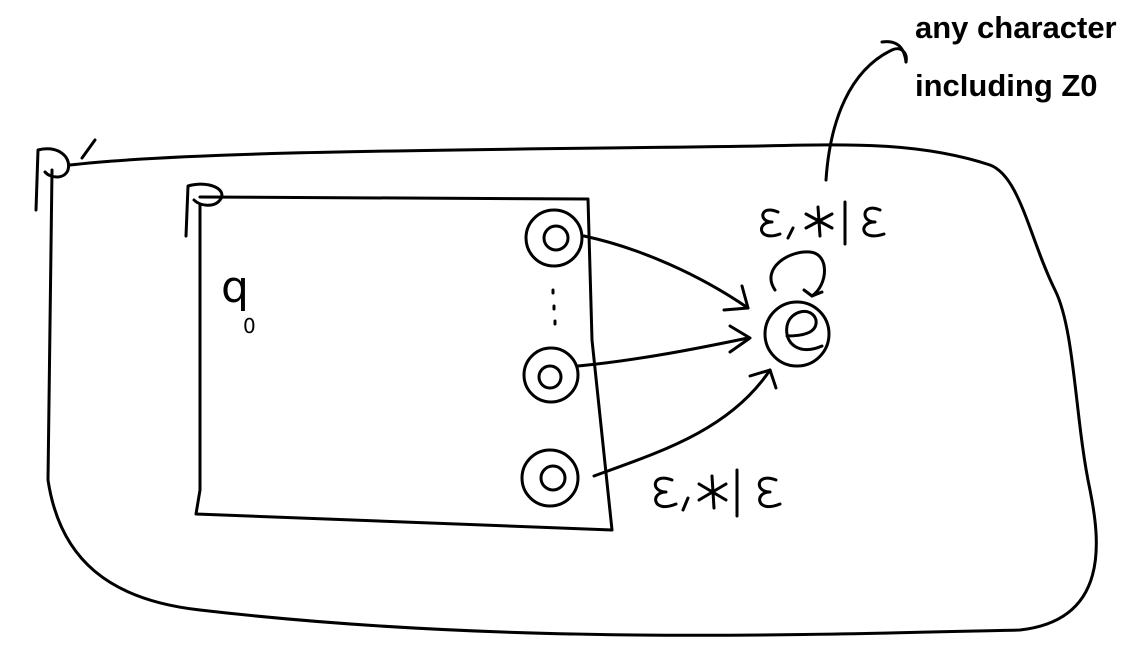  What do you see at coordinates (204, 210) in the screenshot?
I see `inner-machine-label: P` at bounding box center [204, 210].